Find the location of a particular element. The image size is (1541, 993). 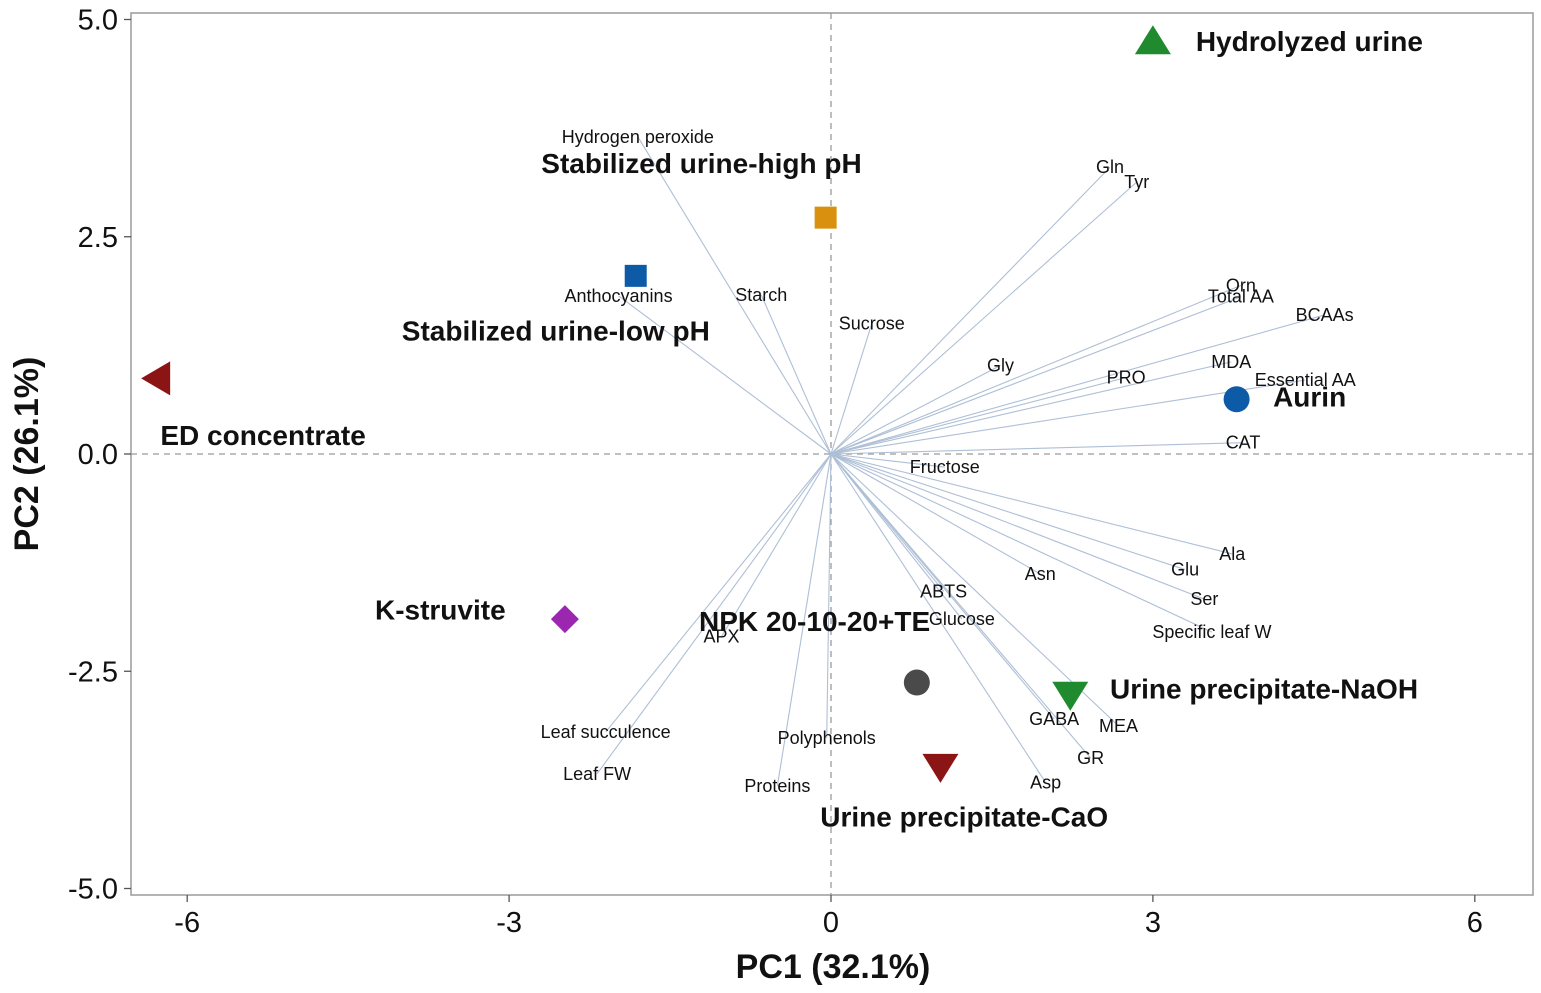

loading-vector-total-aa is located at coordinates (1036, 375).